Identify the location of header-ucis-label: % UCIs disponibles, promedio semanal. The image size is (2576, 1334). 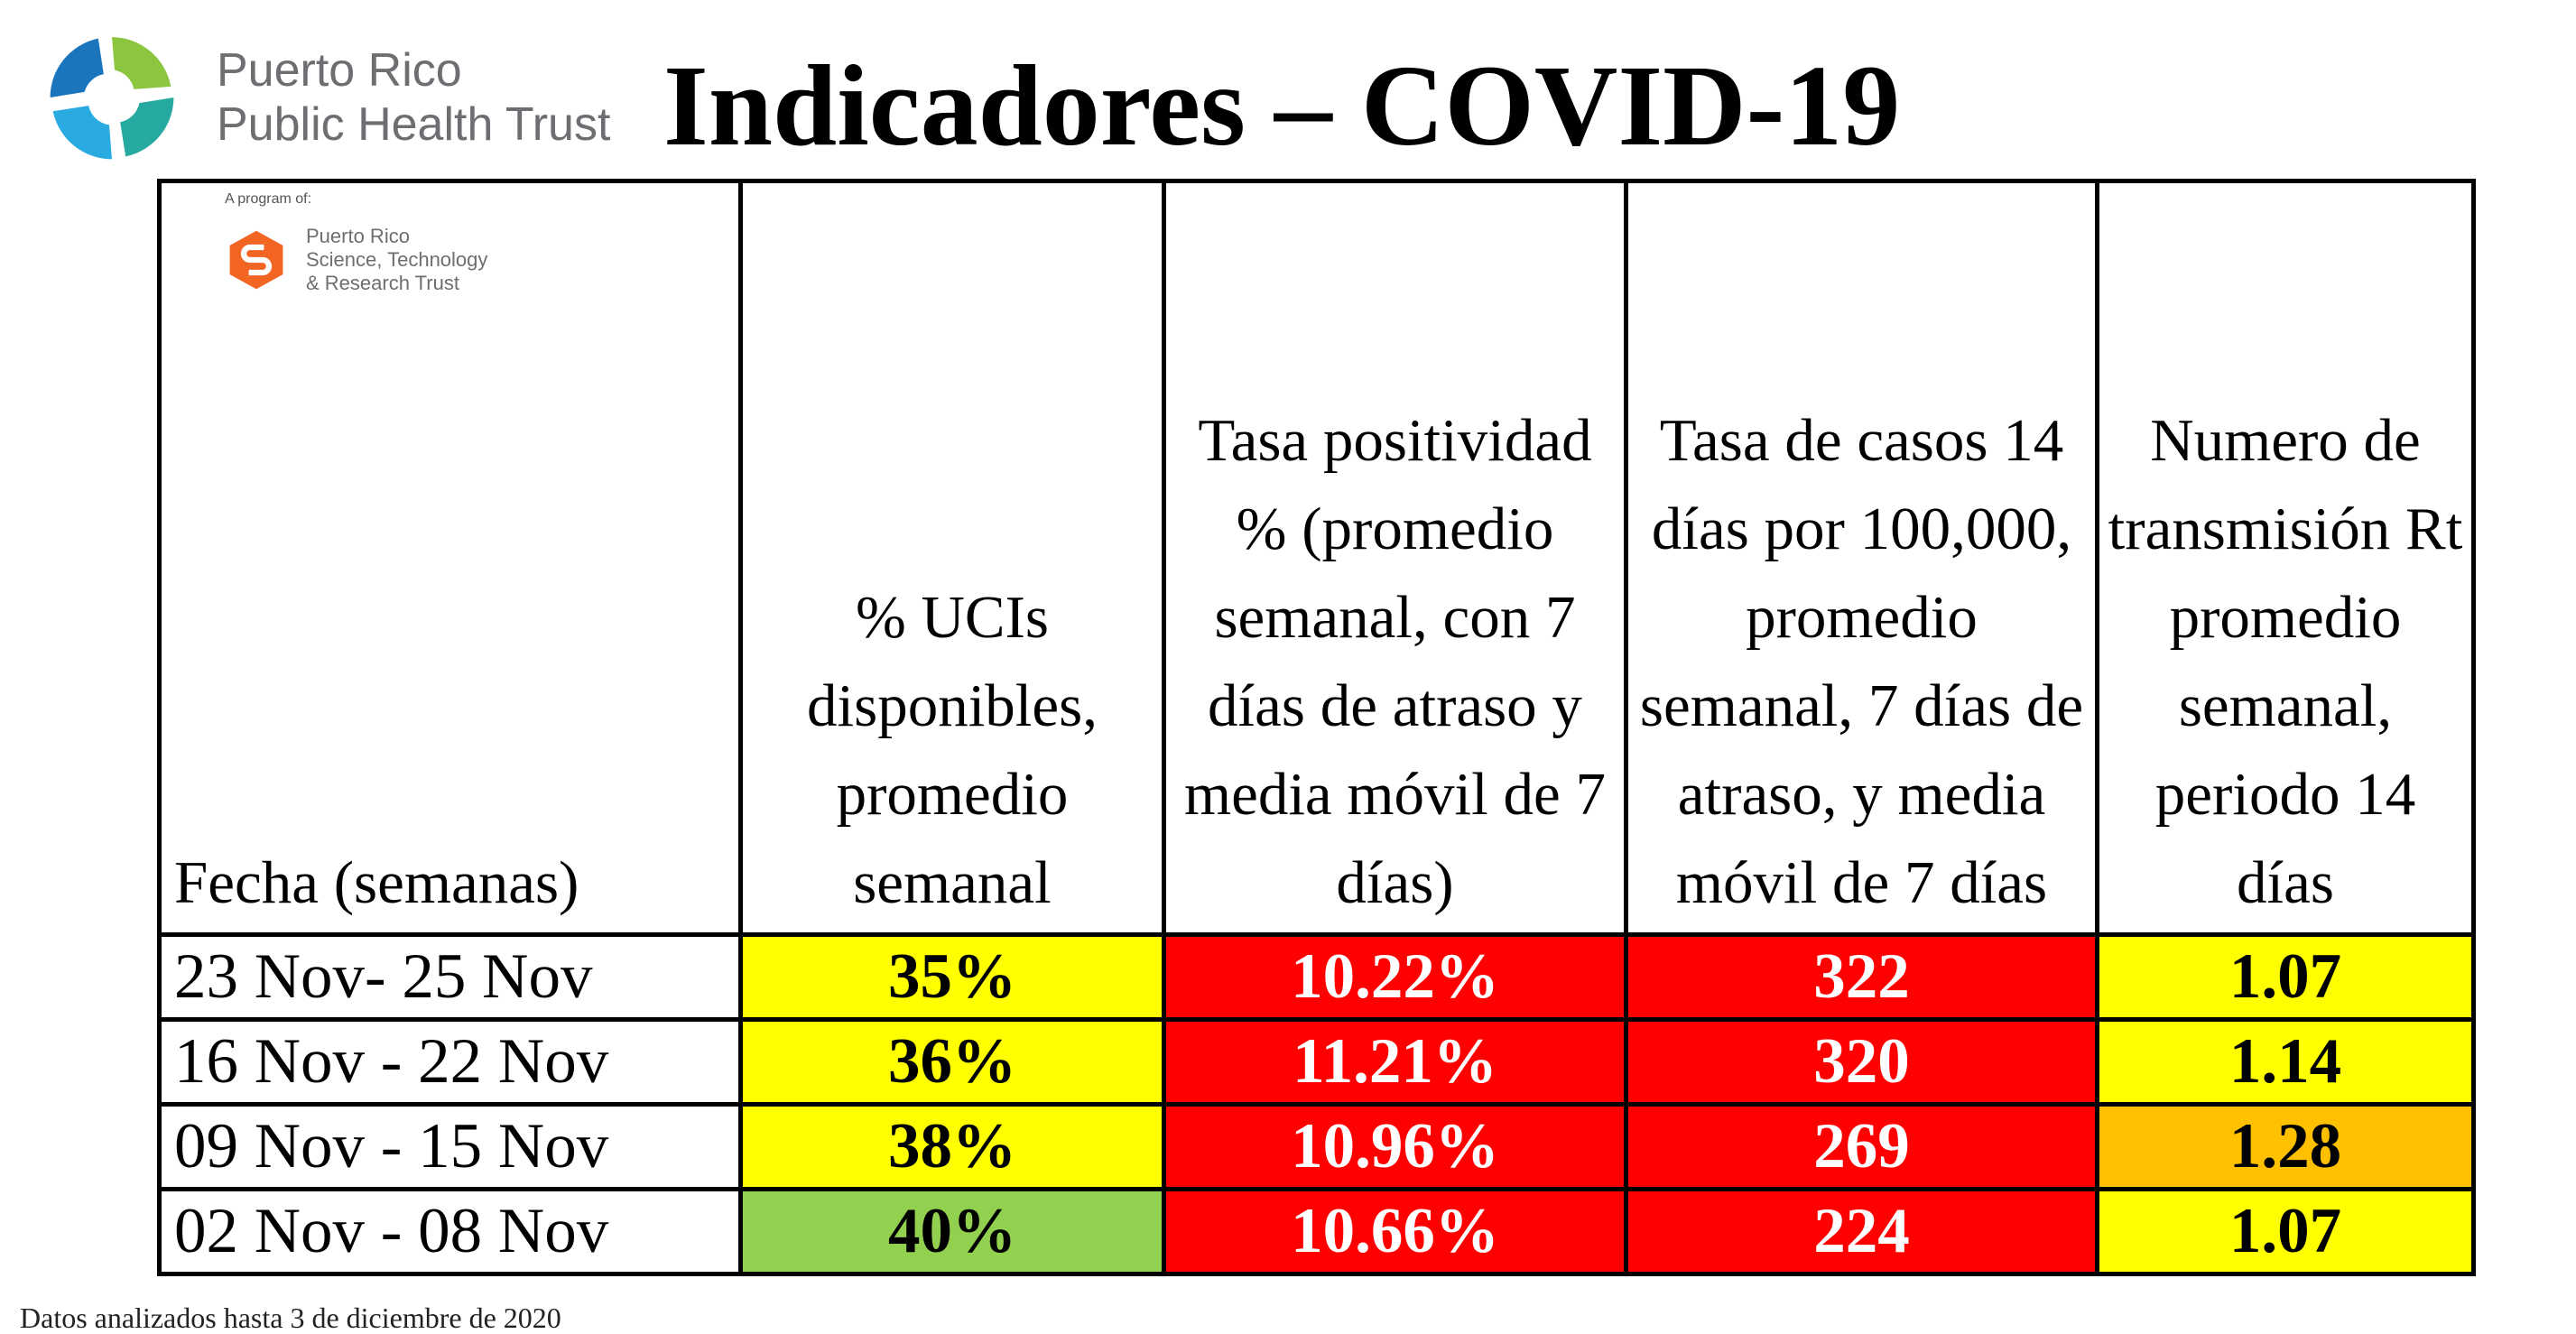
(952, 750).